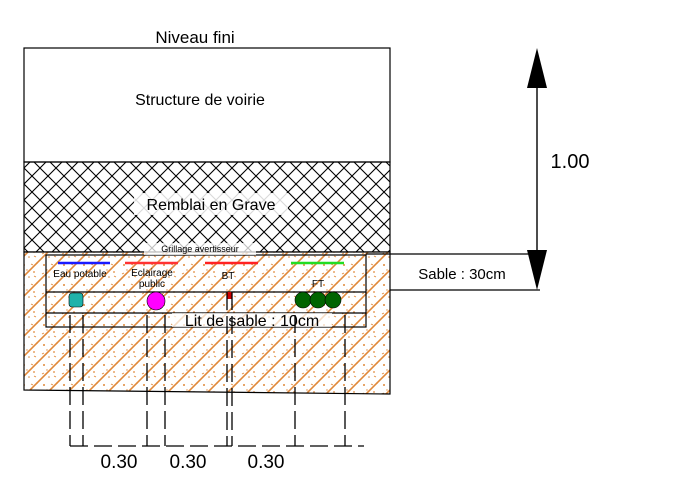 The height and width of the screenshot is (492, 688). I want to click on depth-arrow-head-bottom, so click(537, 270).